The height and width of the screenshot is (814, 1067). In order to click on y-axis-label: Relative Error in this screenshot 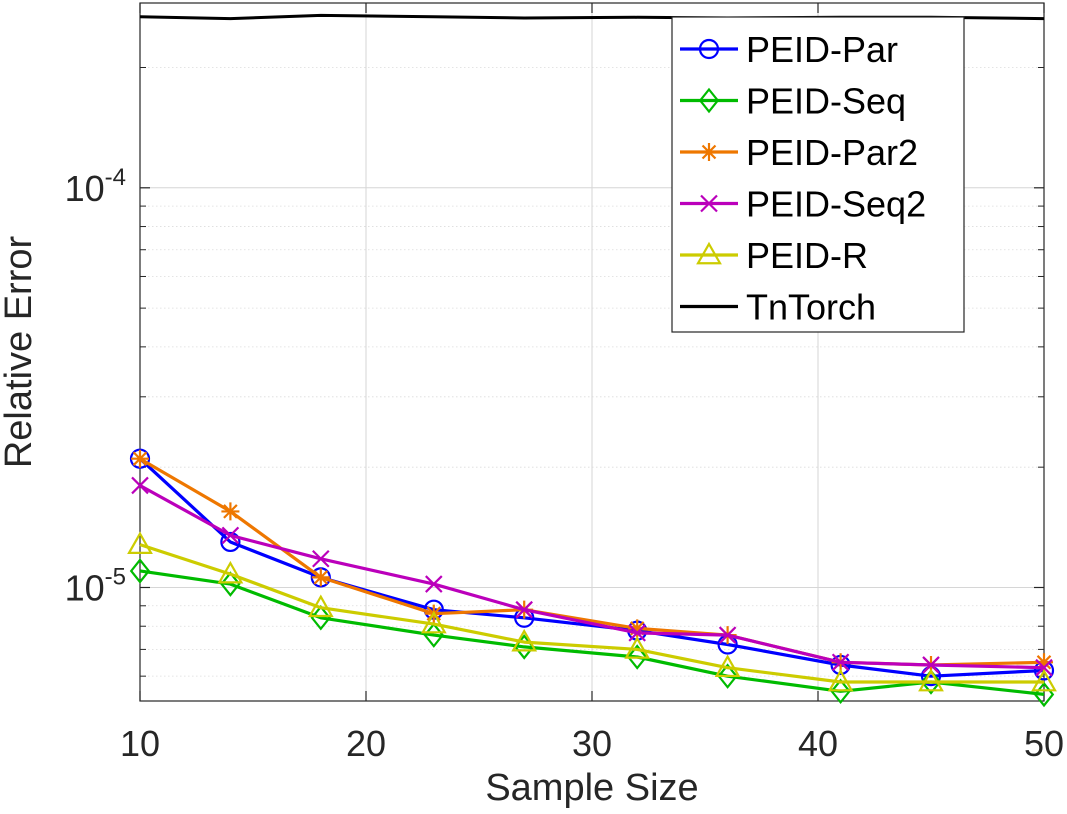, I will do `click(20, 352)`.